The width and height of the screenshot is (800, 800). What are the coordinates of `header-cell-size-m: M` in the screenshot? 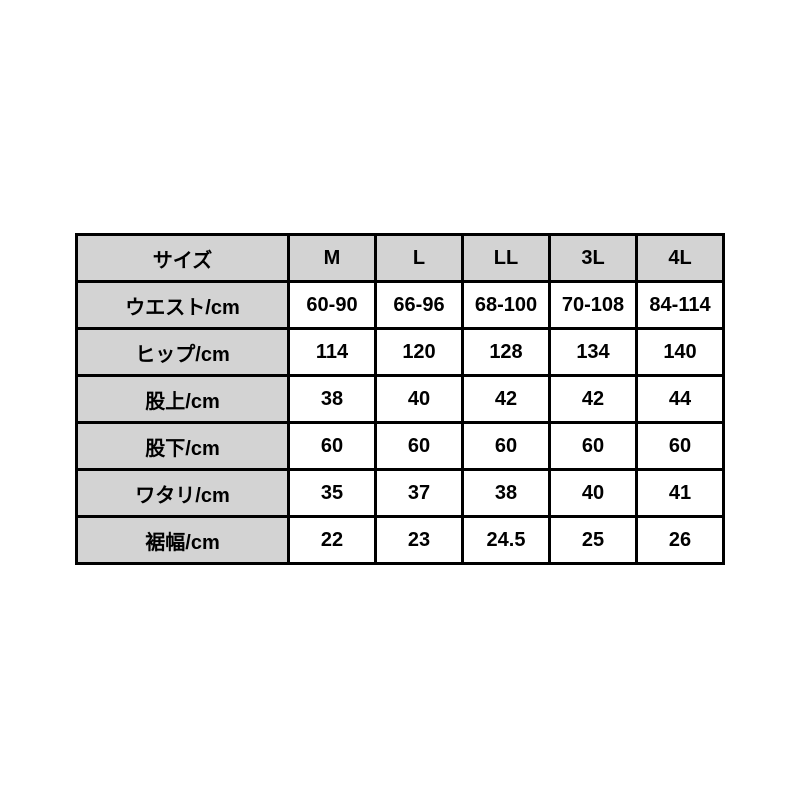 It's located at (332, 258).